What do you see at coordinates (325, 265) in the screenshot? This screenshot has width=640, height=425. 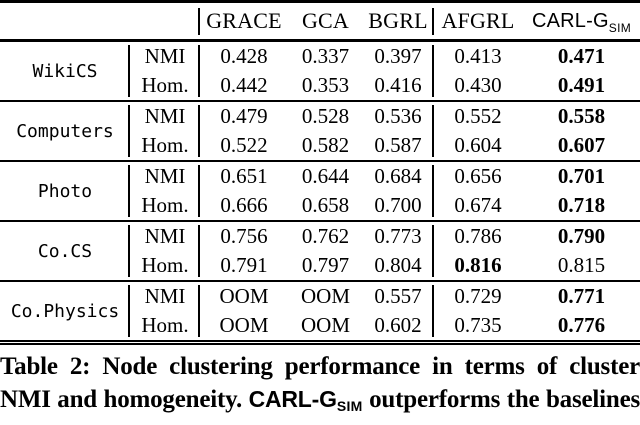 I see `value-cell: 0.797` at bounding box center [325, 265].